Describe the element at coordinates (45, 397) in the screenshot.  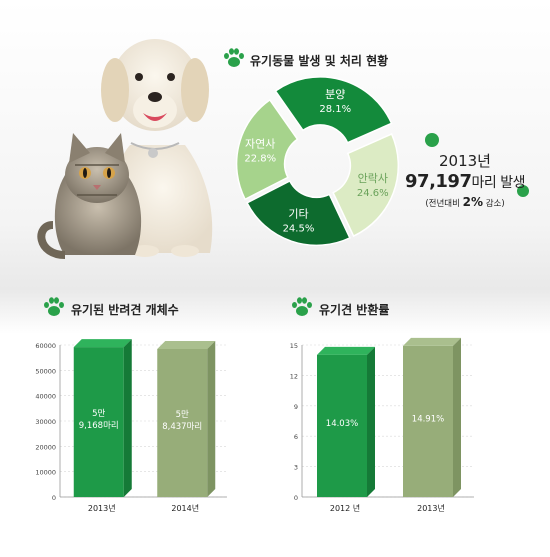
I see `y-tick-label: 40000` at that location.